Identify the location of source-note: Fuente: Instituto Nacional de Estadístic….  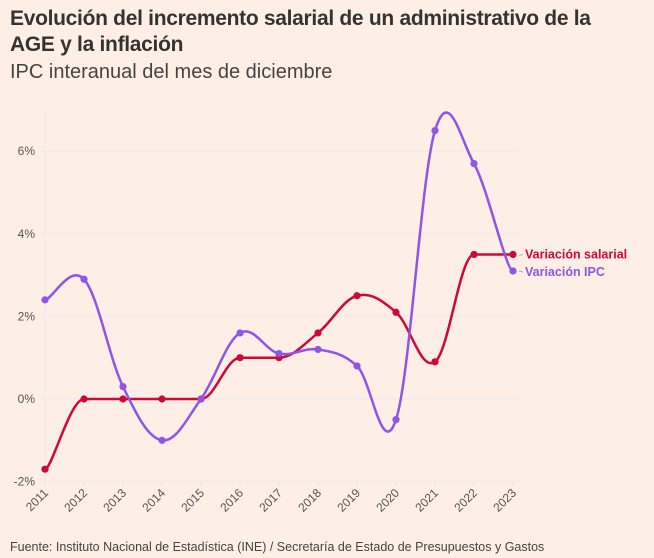
(277, 547).